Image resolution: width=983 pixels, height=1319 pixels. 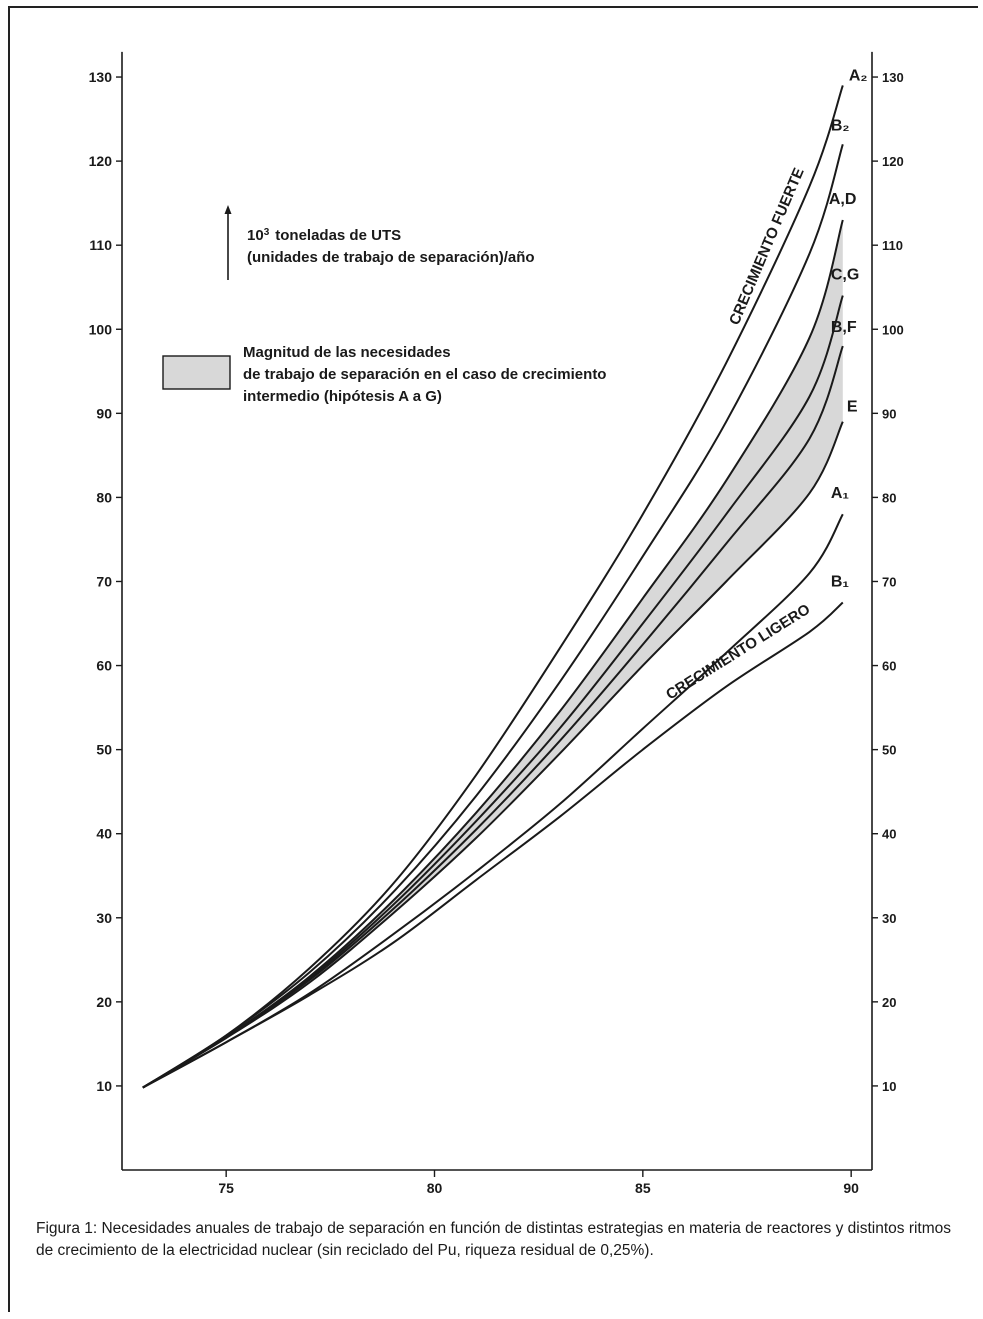 What do you see at coordinates (643, 1188) in the screenshot?
I see `x-tick-label: 85` at bounding box center [643, 1188].